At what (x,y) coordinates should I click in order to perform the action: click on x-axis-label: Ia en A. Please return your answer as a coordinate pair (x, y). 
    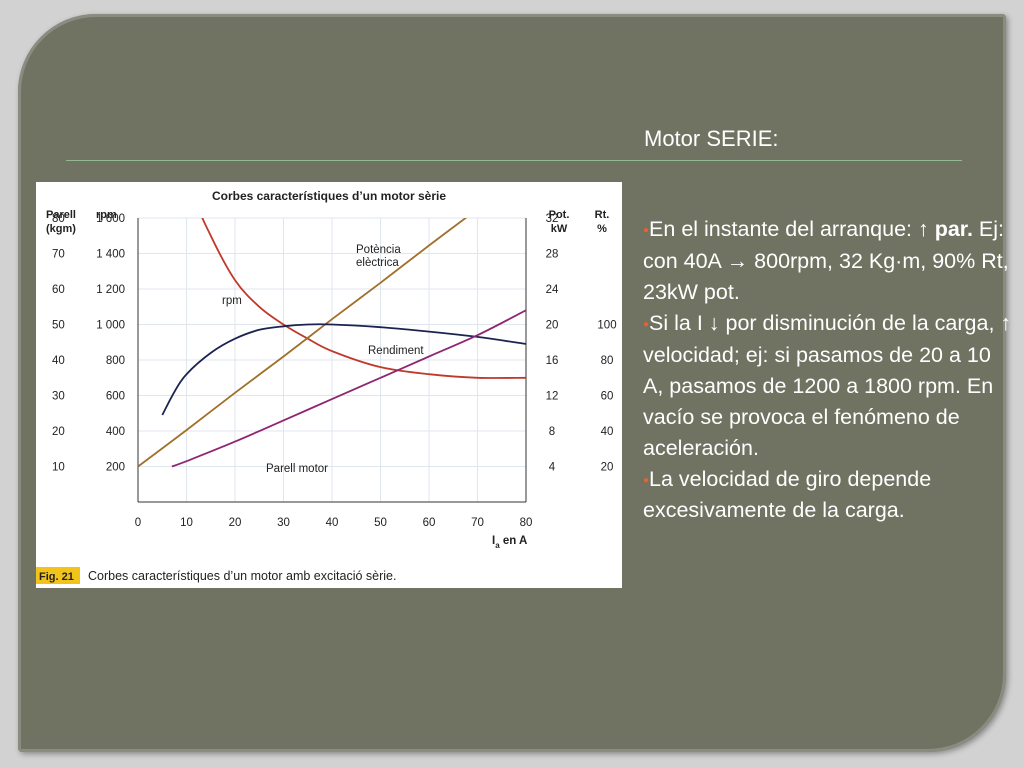
    Looking at the image, I should click on (509, 542).